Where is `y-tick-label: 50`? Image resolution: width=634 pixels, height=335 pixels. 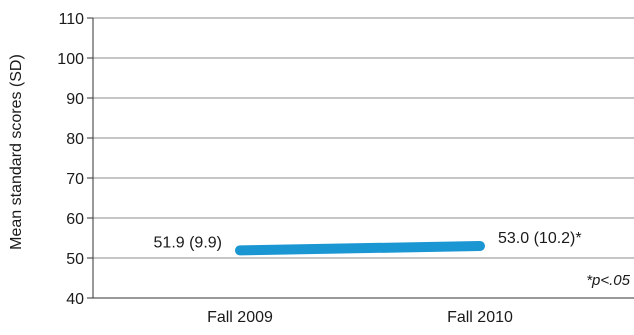 y-tick-label: 50 is located at coordinates (75, 259).